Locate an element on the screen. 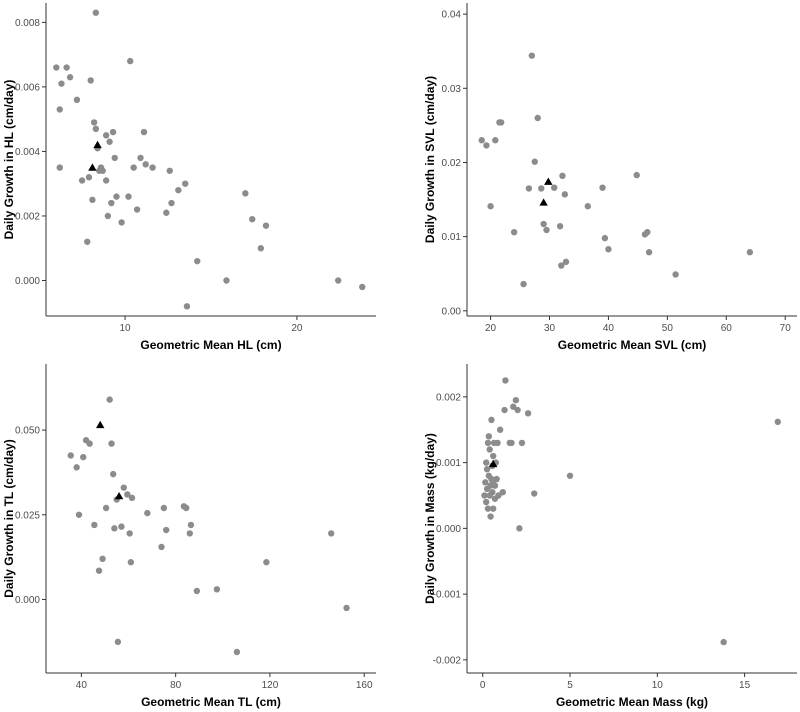 The width and height of the screenshot is (800, 712). y-tick-label: 0.002 is located at coordinates (448, 397).